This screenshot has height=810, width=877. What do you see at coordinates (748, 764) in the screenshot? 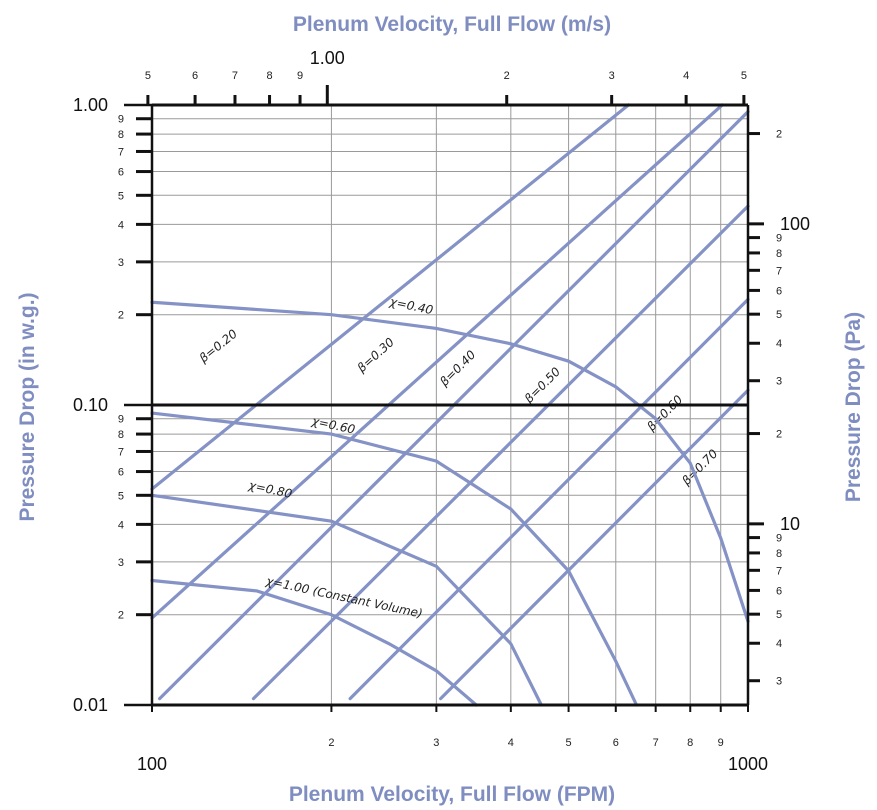
I see `x-tick-label: 1000` at bounding box center [748, 764].